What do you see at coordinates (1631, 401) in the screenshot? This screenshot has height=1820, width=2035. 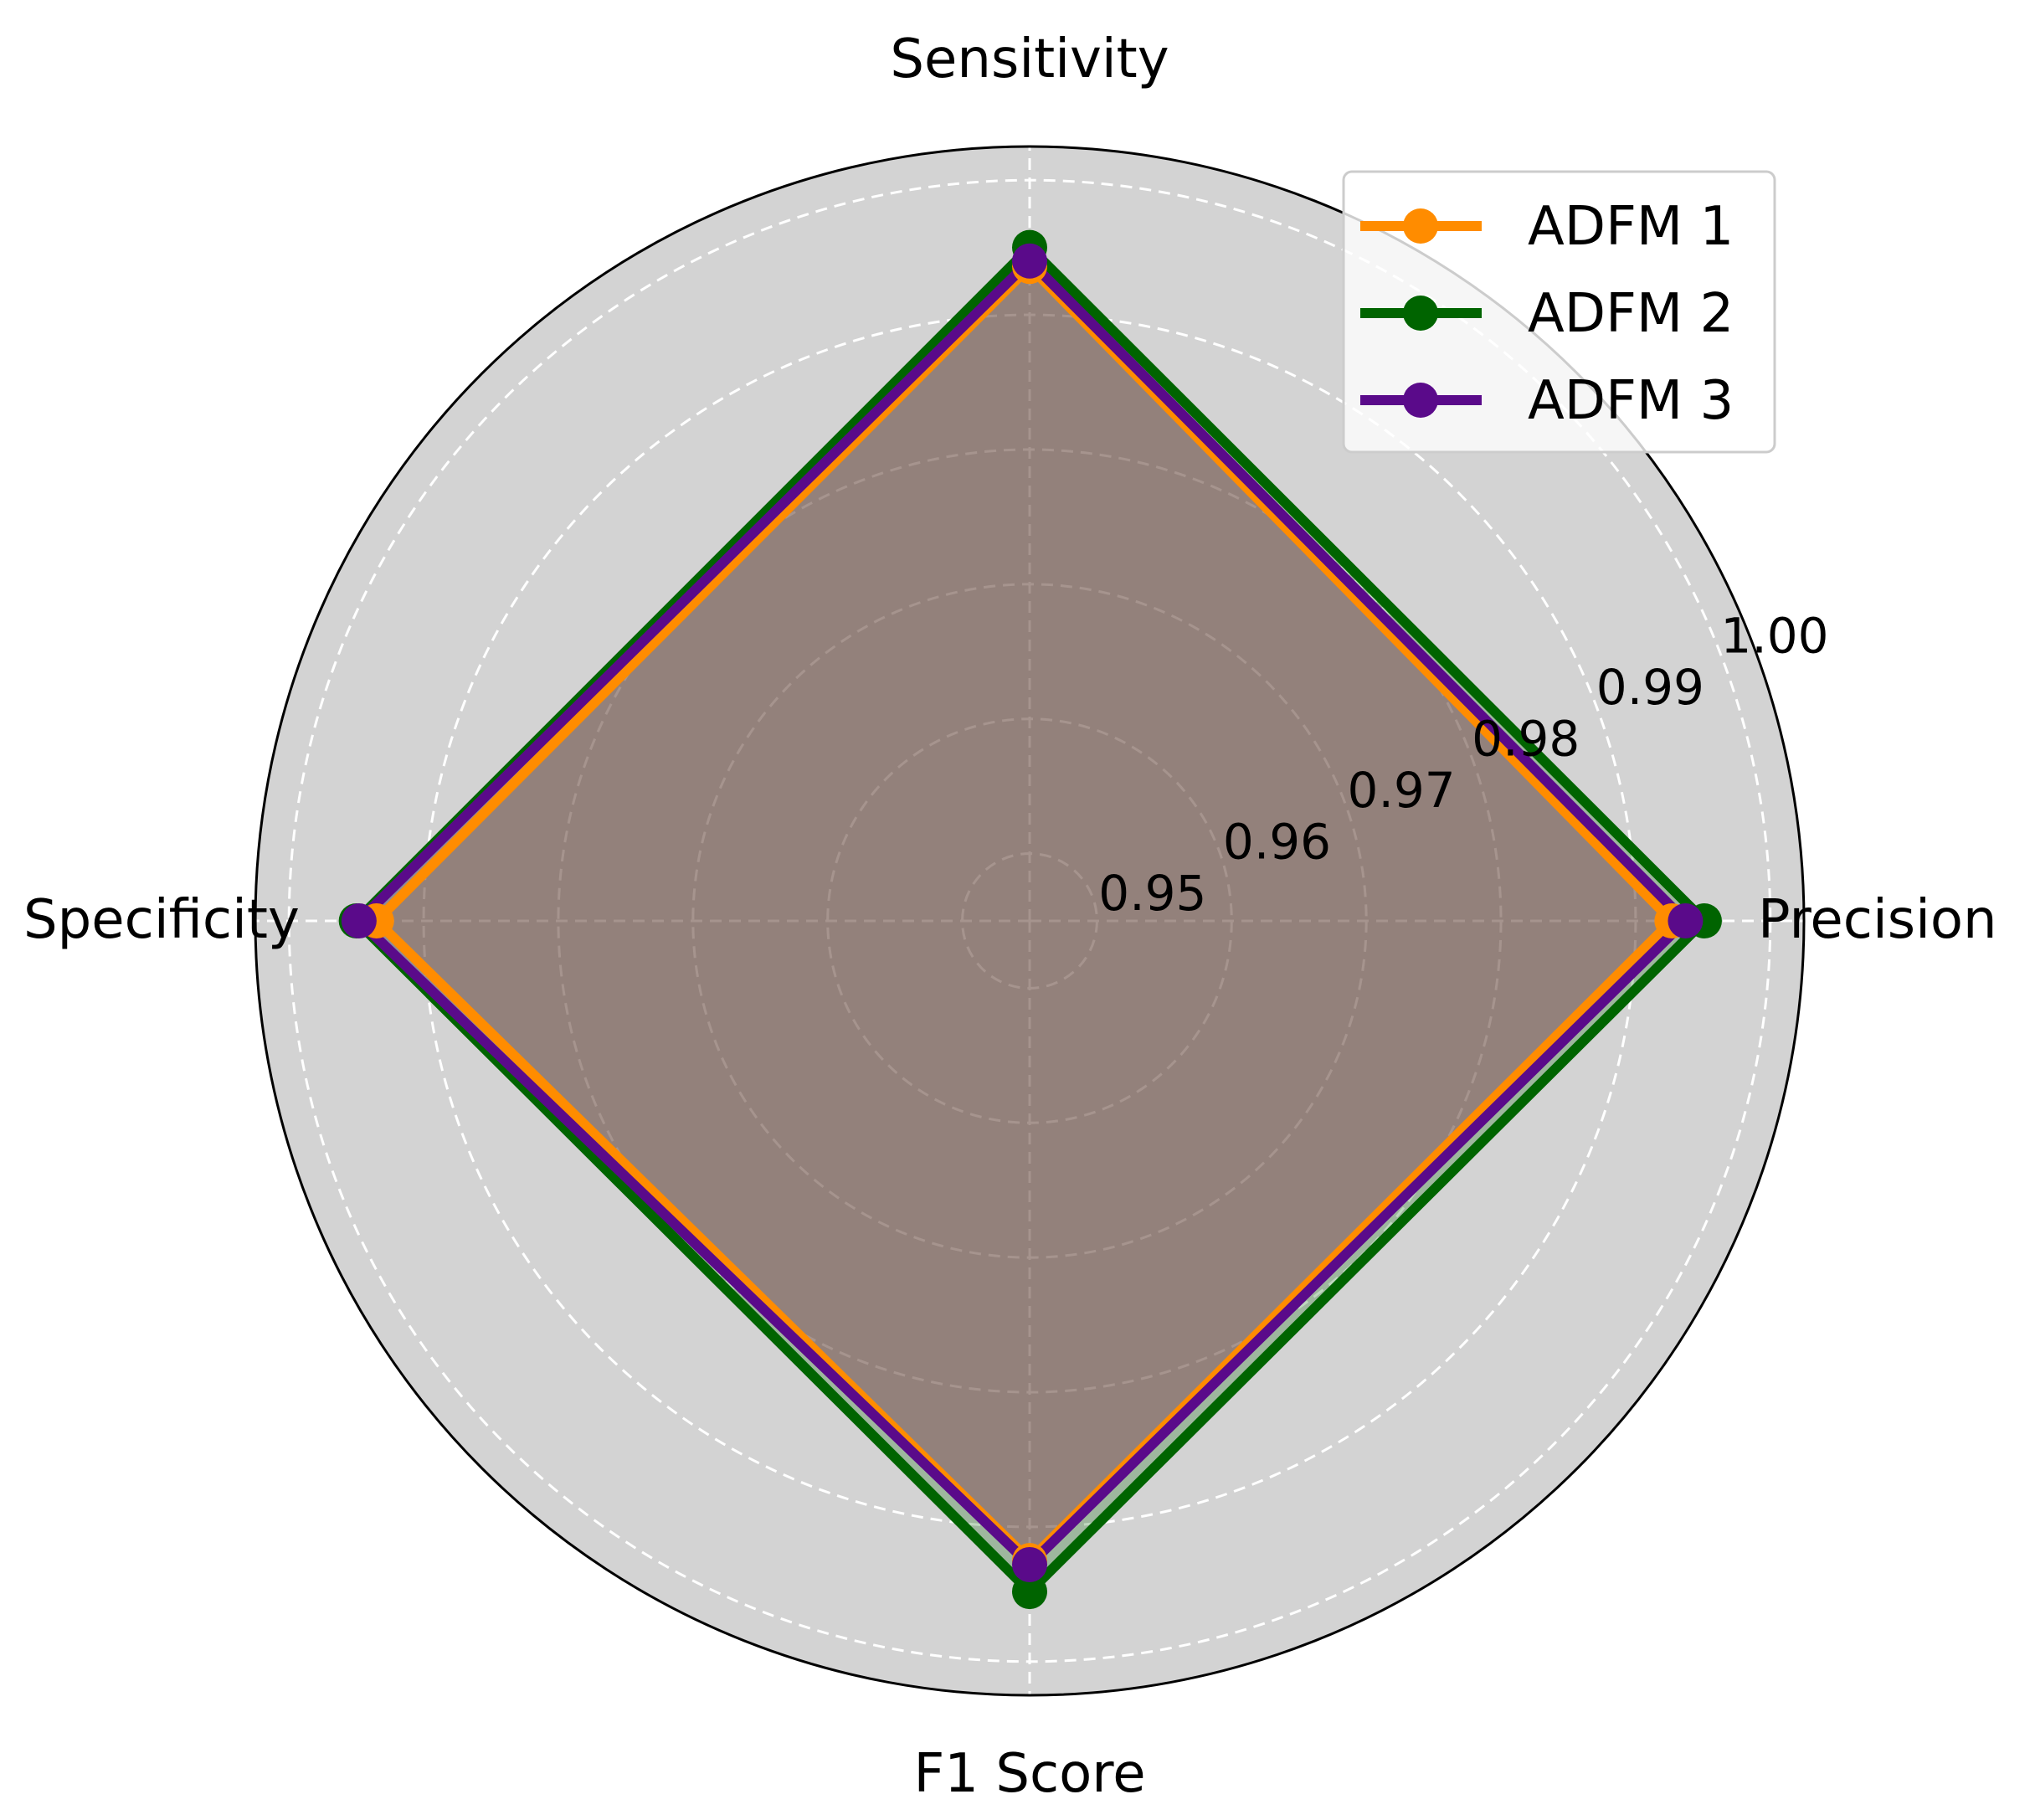 I see `legend-label-3: ADFM 3` at bounding box center [1631, 401].